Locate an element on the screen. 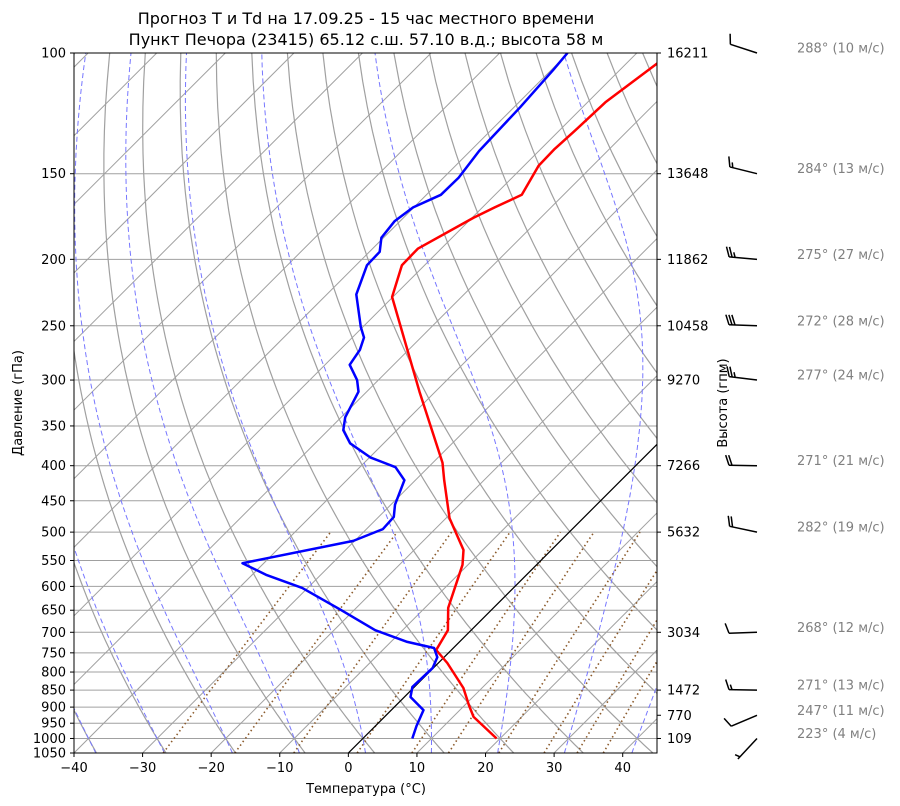 This screenshot has width=900, height=806. y-tick-label: 300 is located at coordinates (53, 381).